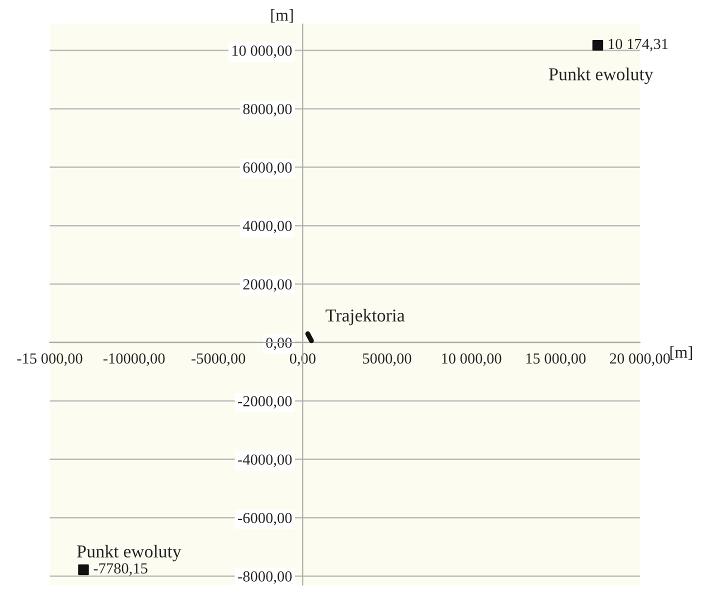 The height and width of the screenshot is (603, 711). I want to click on y-tick-label: 4000,00, so click(267, 227).